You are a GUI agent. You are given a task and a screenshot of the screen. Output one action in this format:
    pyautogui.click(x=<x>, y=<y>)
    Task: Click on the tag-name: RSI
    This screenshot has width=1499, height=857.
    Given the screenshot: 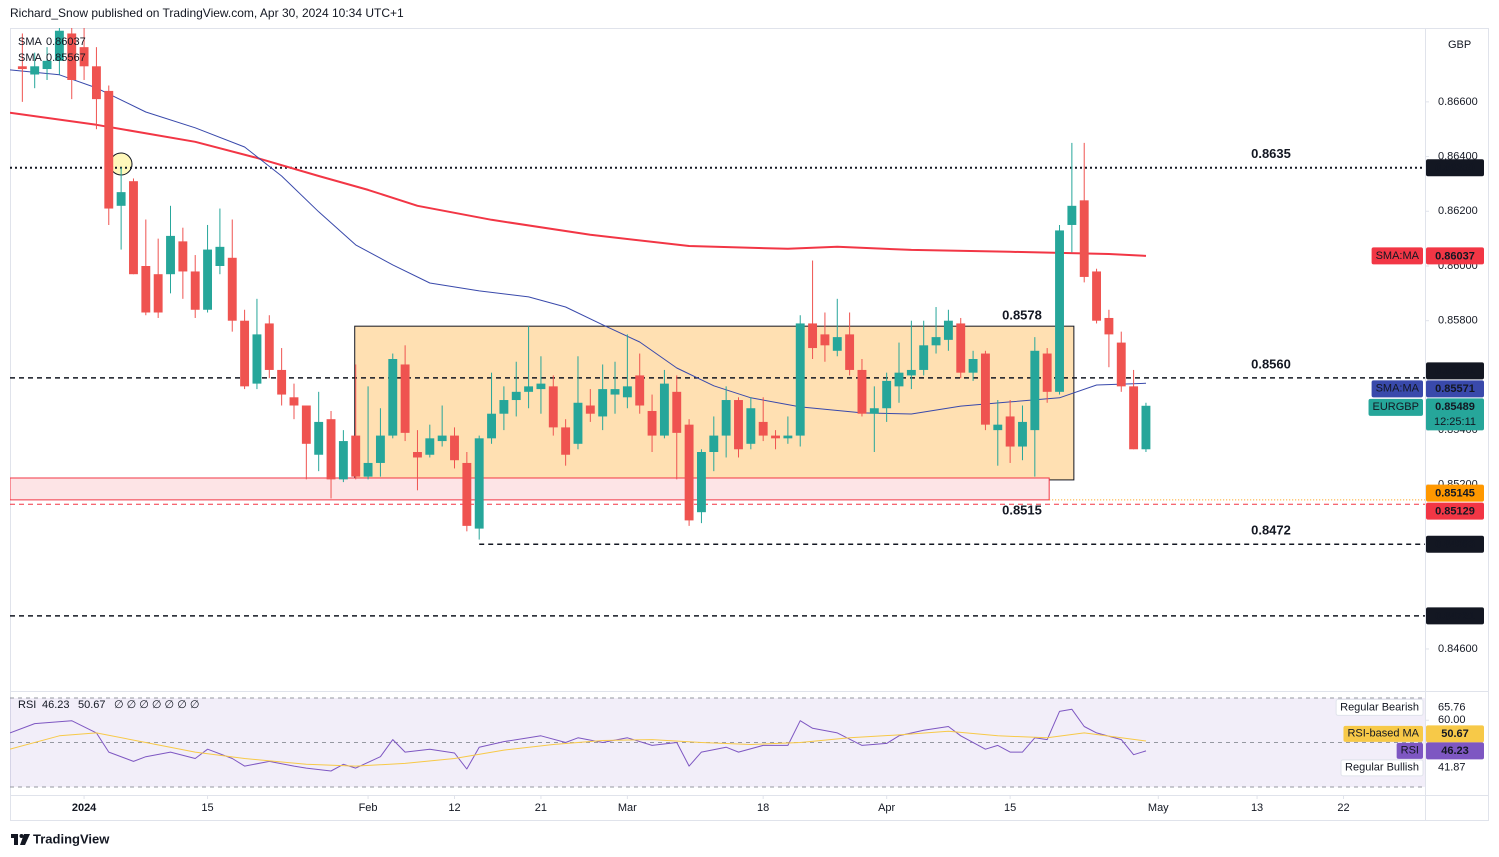 What is the action you would take?
    pyautogui.click(x=1410, y=751)
    